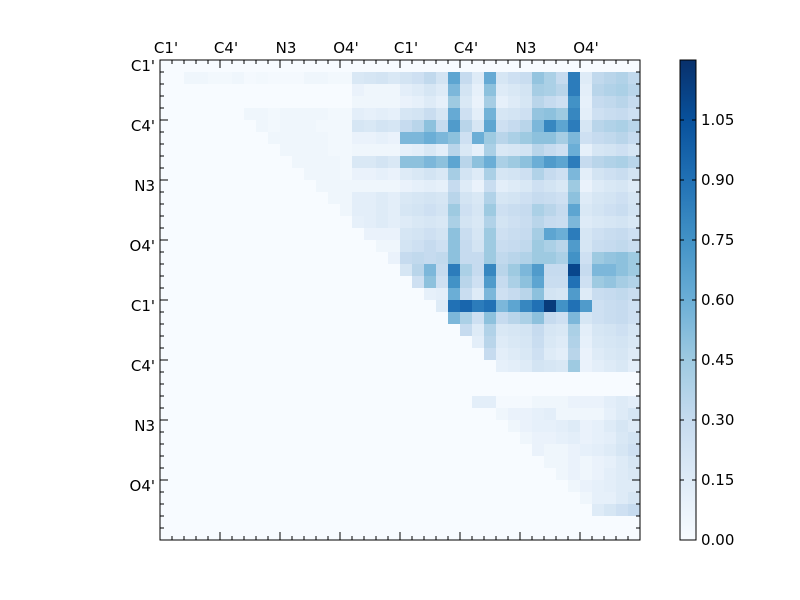  I want to click on y-tick-label: O4', so click(142, 486).